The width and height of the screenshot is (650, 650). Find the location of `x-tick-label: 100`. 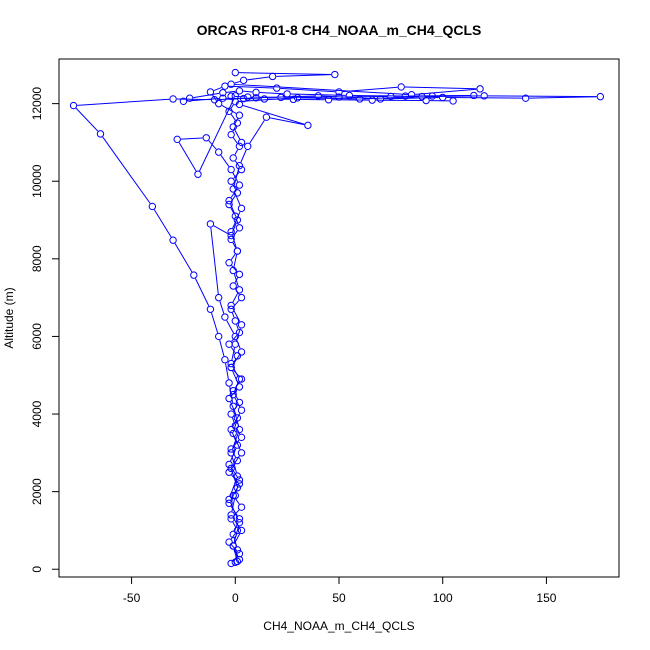

x-tick-label: 100 is located at coordinates (443, 598).